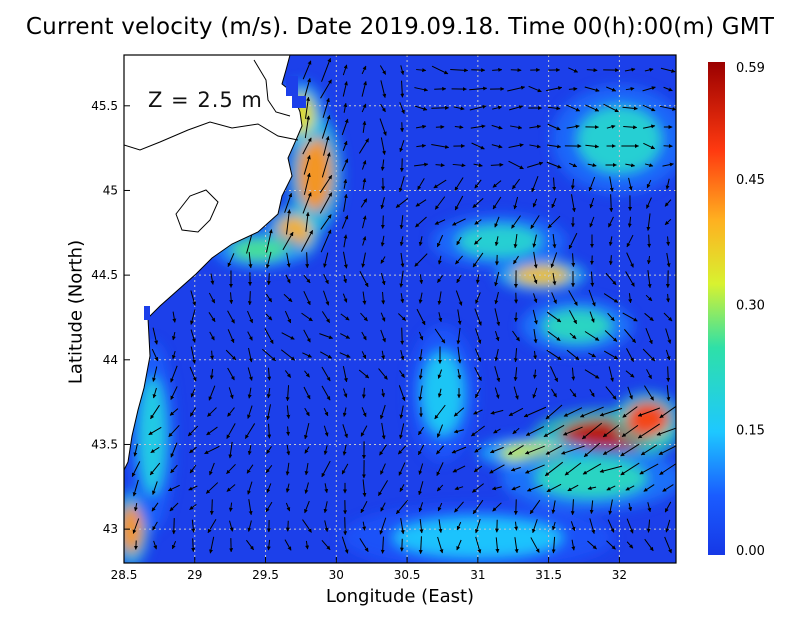 Image resolution: width=800 pixels, height=618 pixels. Describe the element at coordinates (400, 596) in the screenshot. I see `x-axis-label: Longitude (East)` at that location.